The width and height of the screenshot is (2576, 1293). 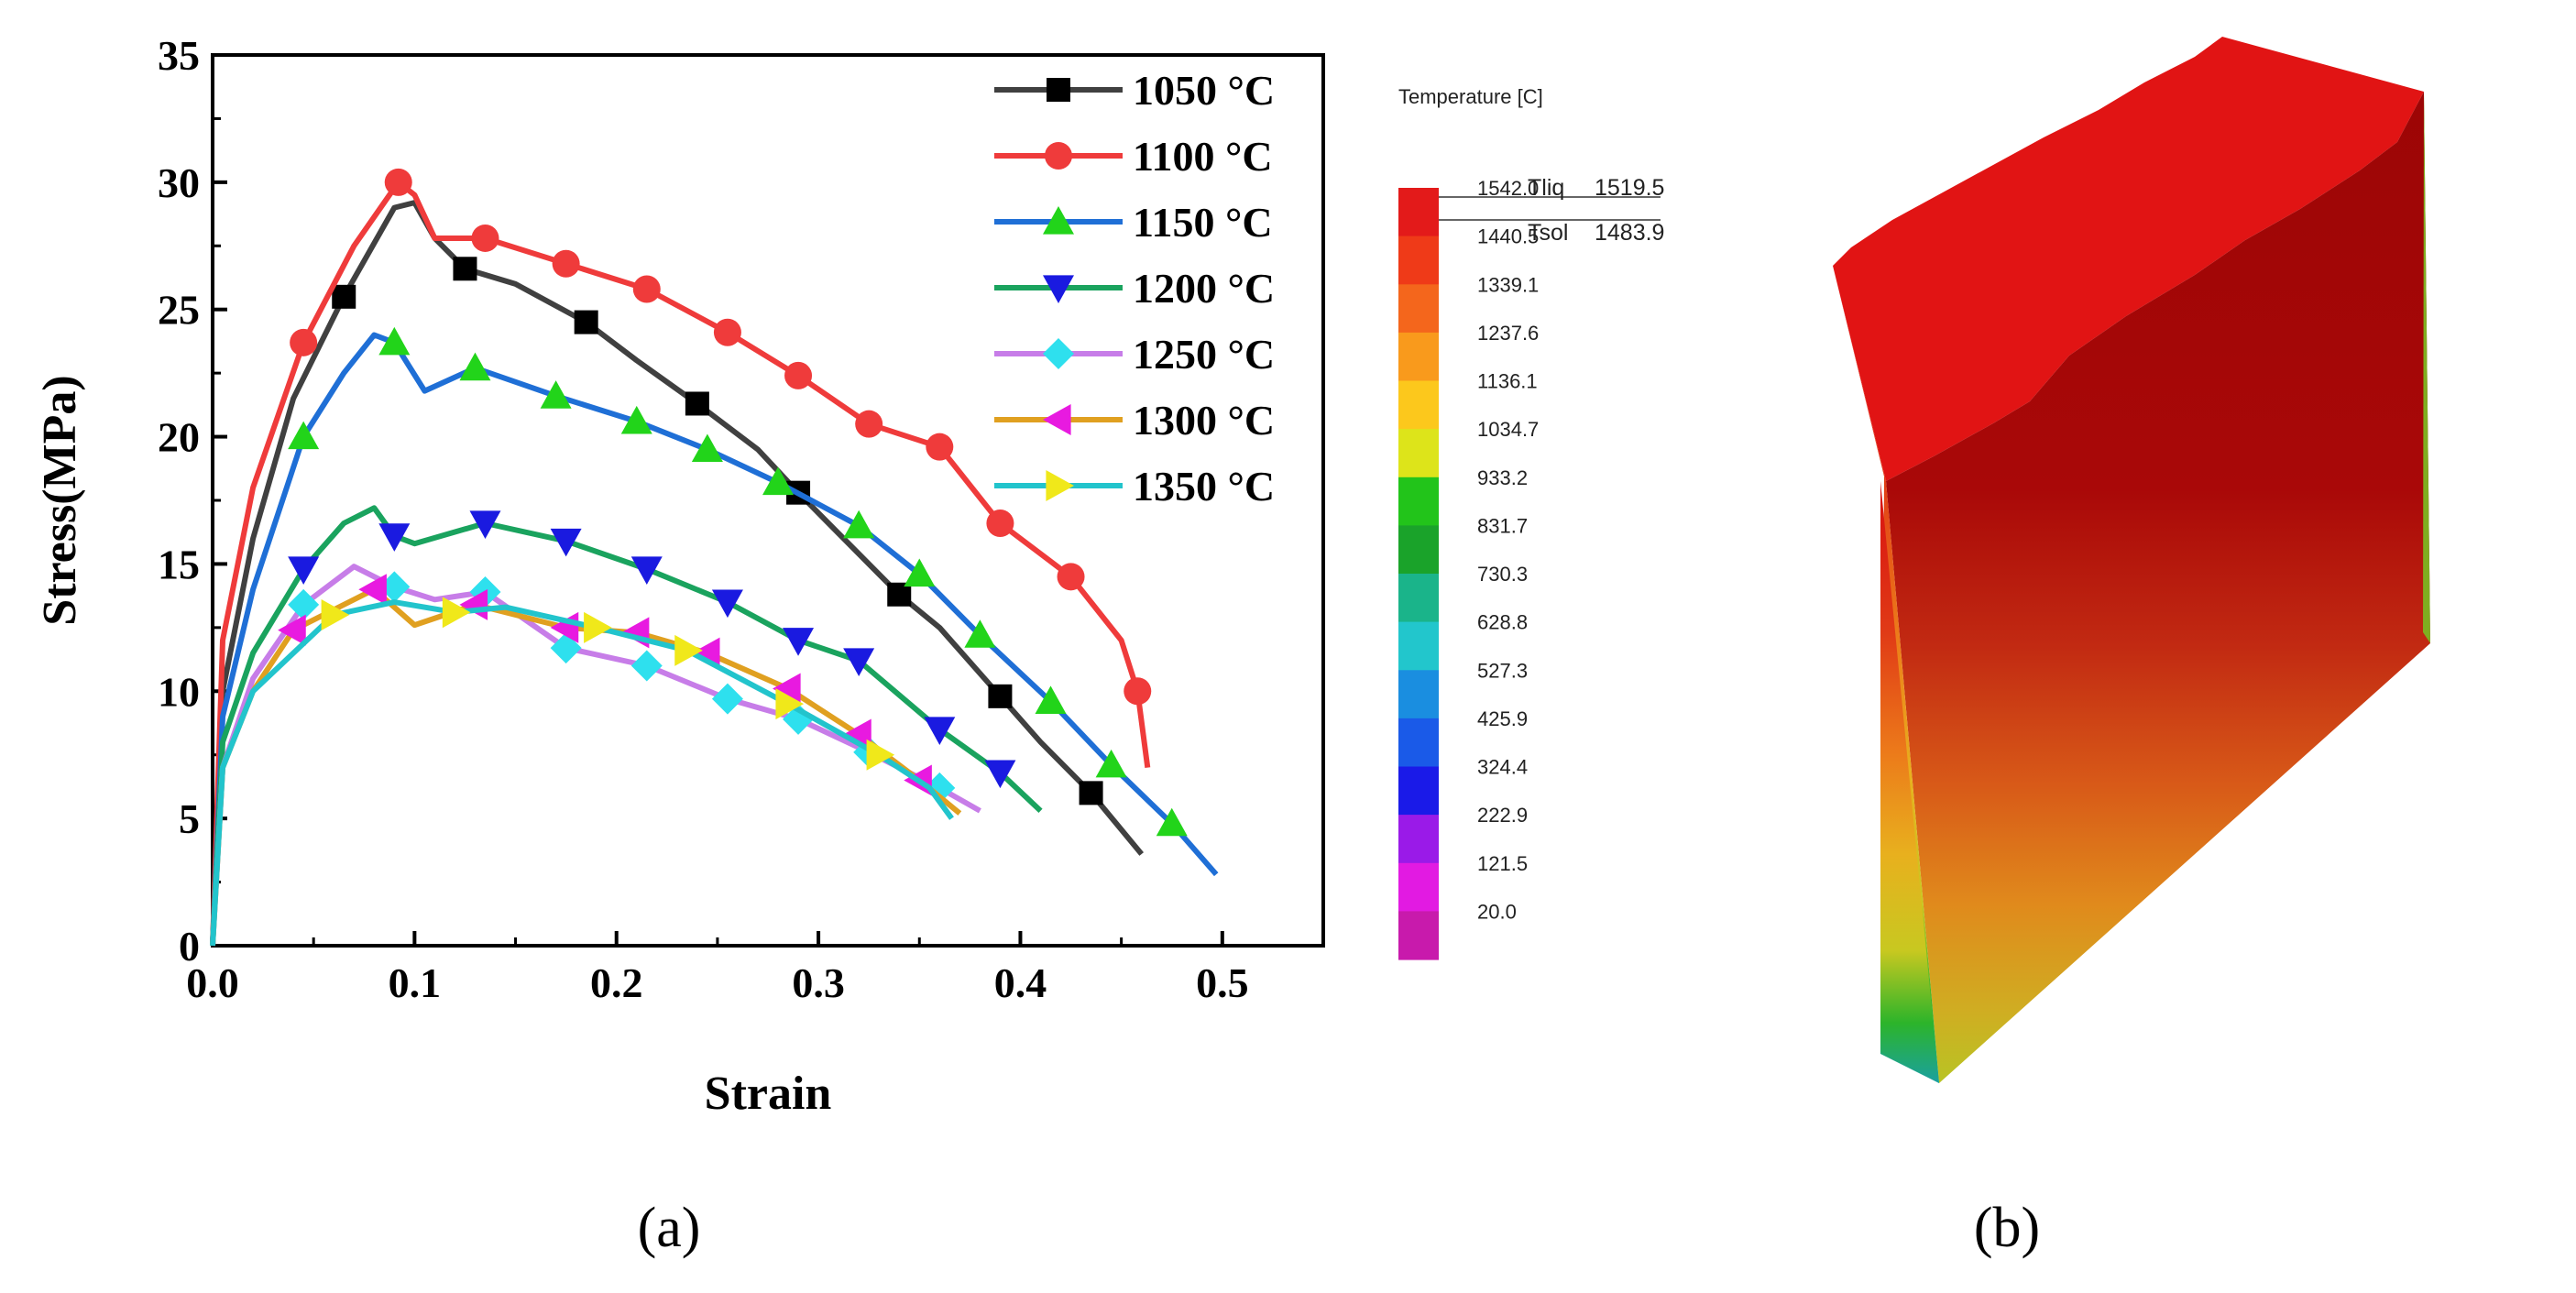 I want to click on colorbar-level: 730.3, so click(x=1502, y=574).